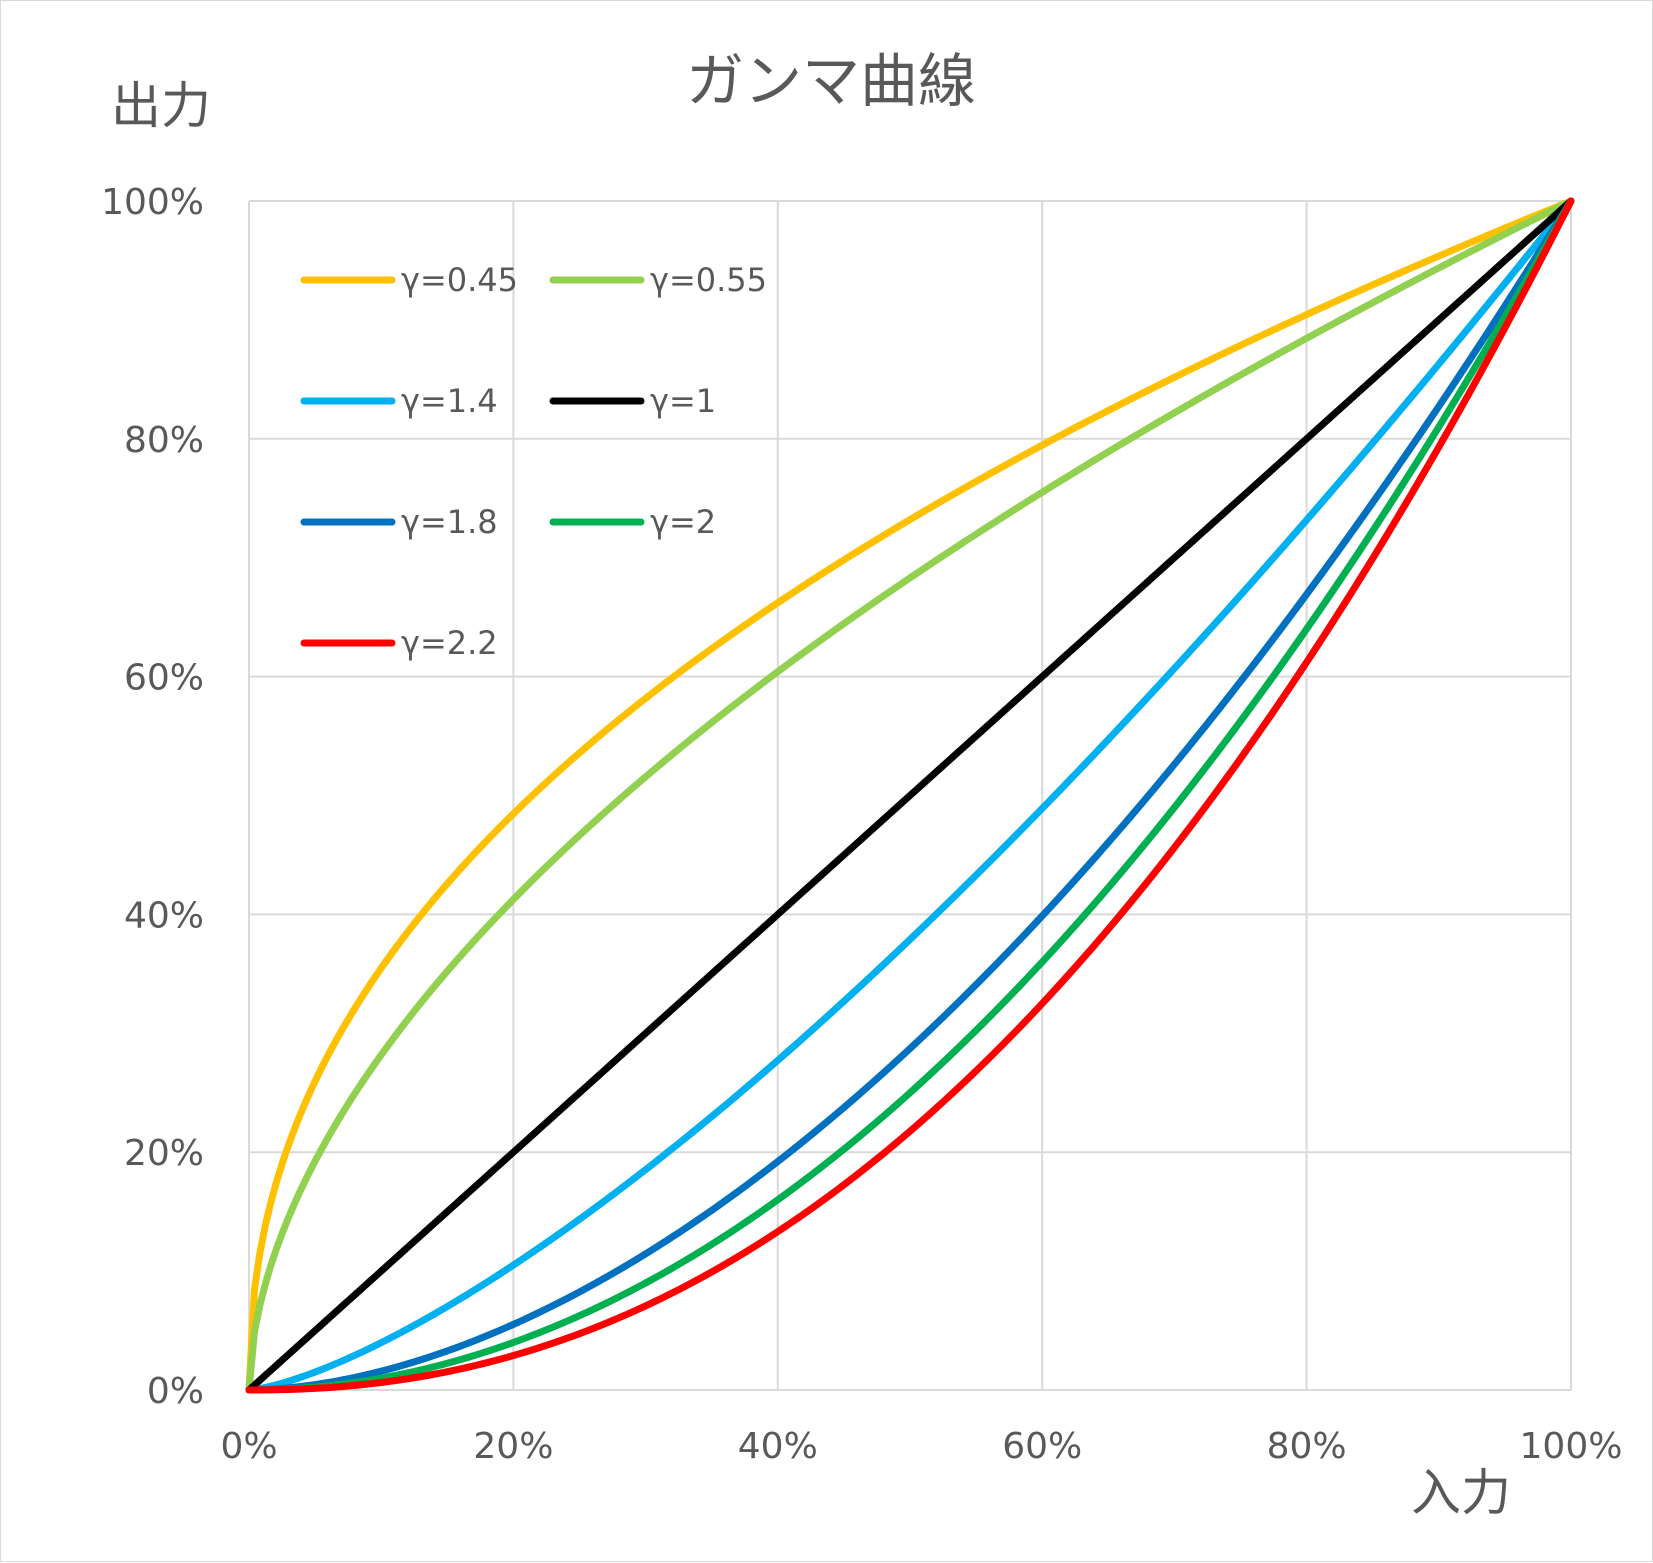 Image resolution: width=1653 pixels, height=1563 pixels. I want to click on chart-title: ガンマ曲線, so click(831, 81).